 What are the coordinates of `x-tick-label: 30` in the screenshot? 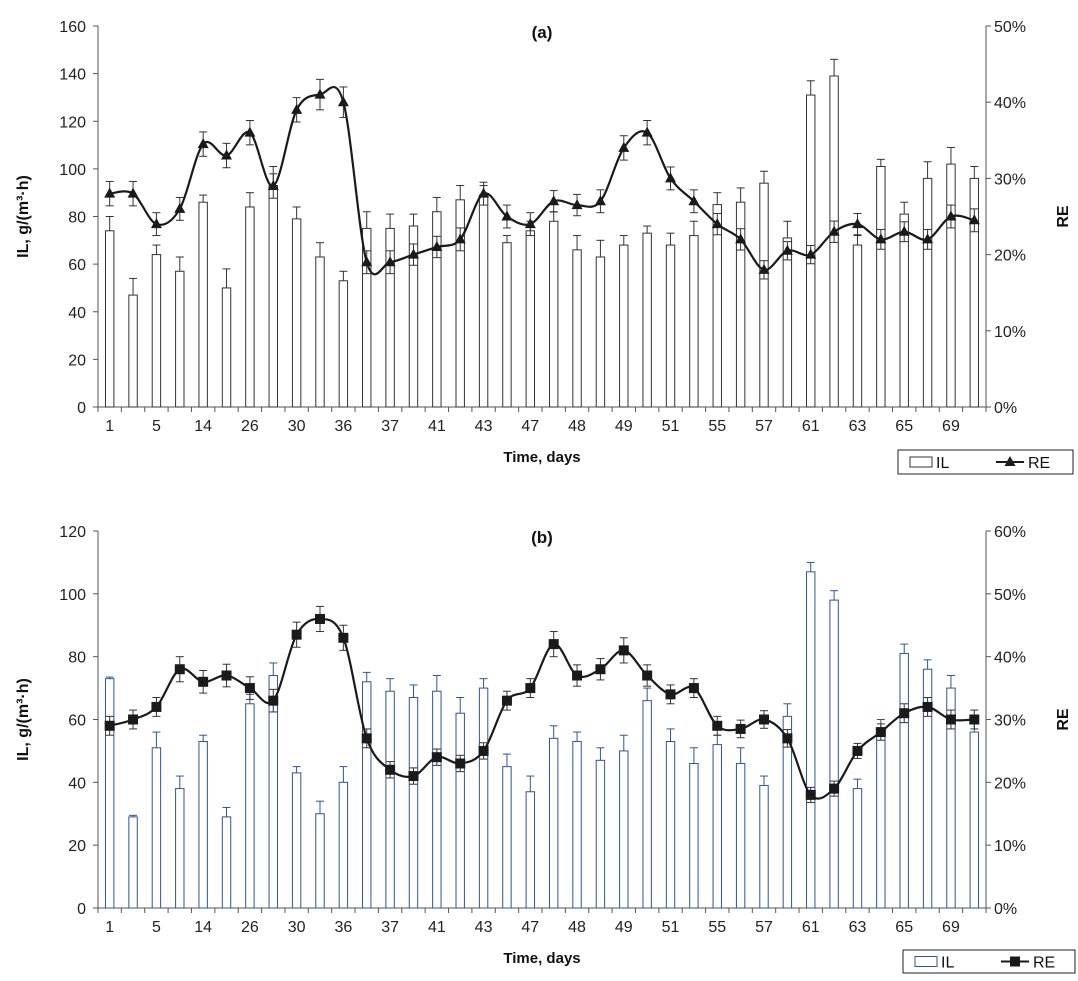 It's located at (297, 426).